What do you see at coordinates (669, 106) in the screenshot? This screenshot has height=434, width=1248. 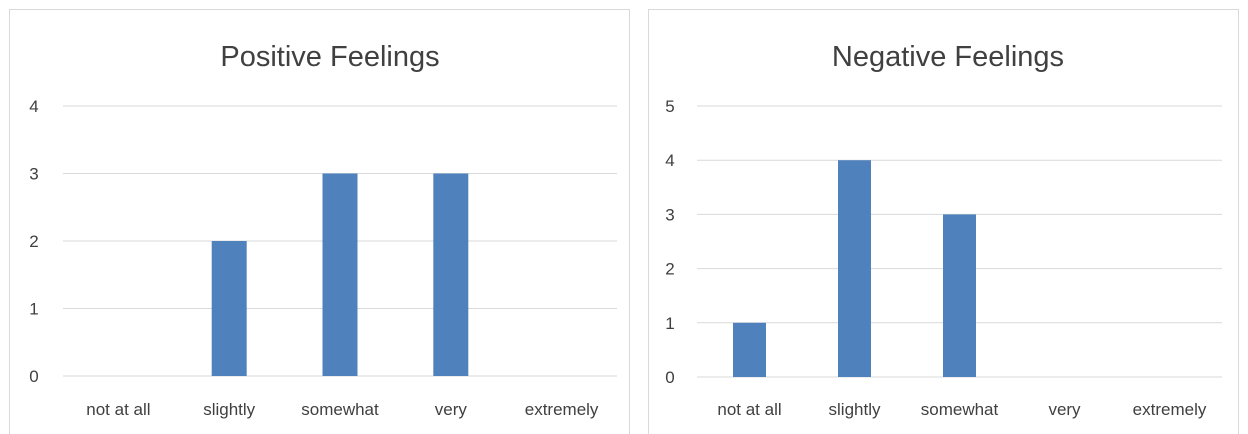 I see `y-tick-label: 5` at bounding box center [669, 106].